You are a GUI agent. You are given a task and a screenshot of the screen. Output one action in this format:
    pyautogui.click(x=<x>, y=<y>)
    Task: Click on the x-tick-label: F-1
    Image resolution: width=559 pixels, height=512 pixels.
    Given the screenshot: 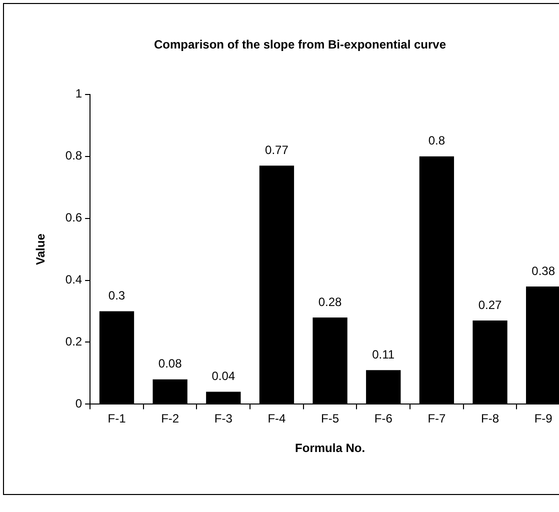 What is the action you would take?
    pyautogui.click(x=117, y=419)
    